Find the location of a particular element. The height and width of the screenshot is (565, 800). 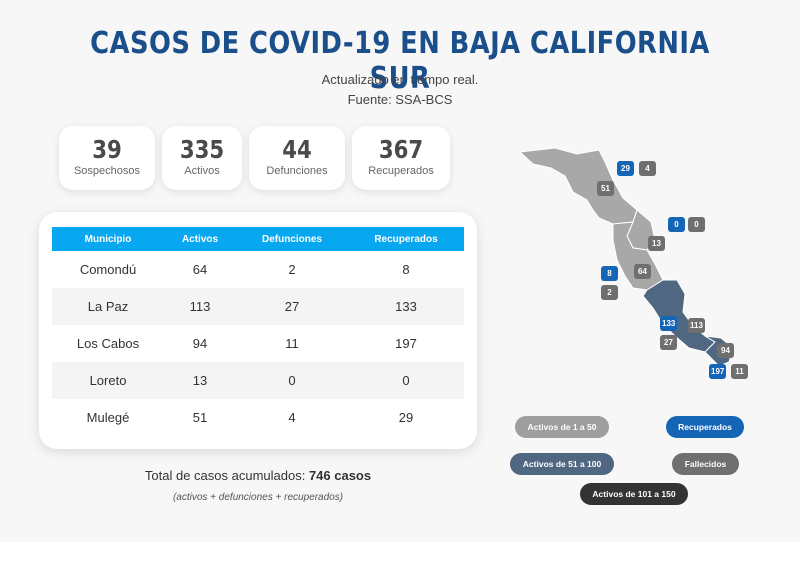

cell-municipio: Los Cabos is located at coordinates (108, 343).